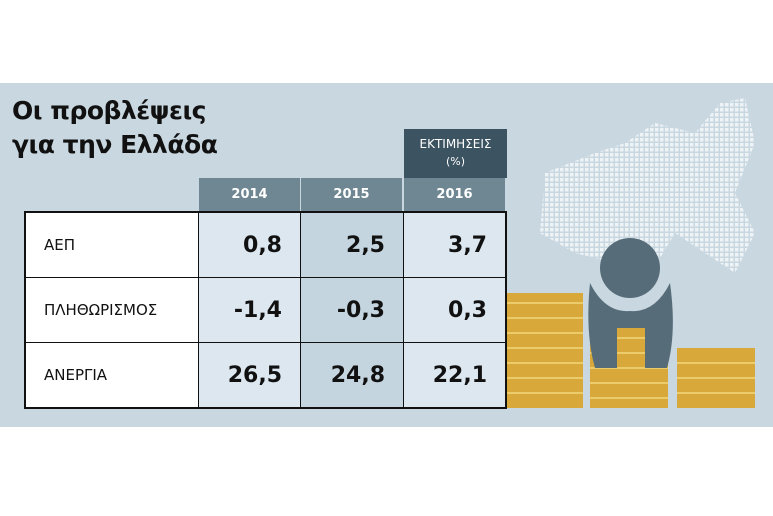  Describe the element at coordinates (455, 194) in the screenshot. I see `column-header: 2016` at that location.